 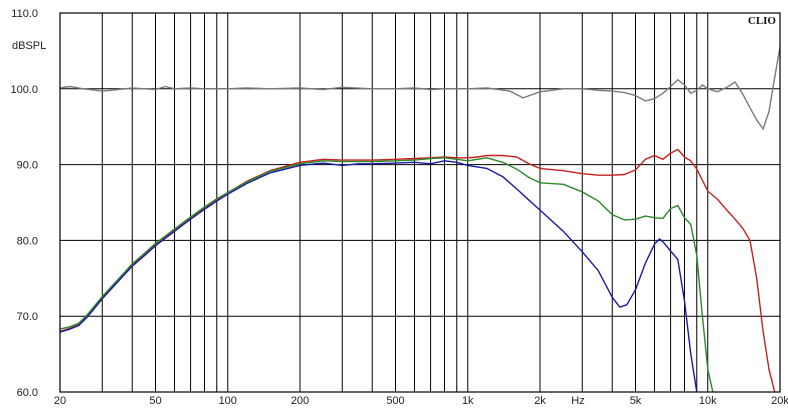 What do you see at coordinates (762, 21) in the screenshot?
I see `brand-label: CLIO` at bounding box center [762, 21].